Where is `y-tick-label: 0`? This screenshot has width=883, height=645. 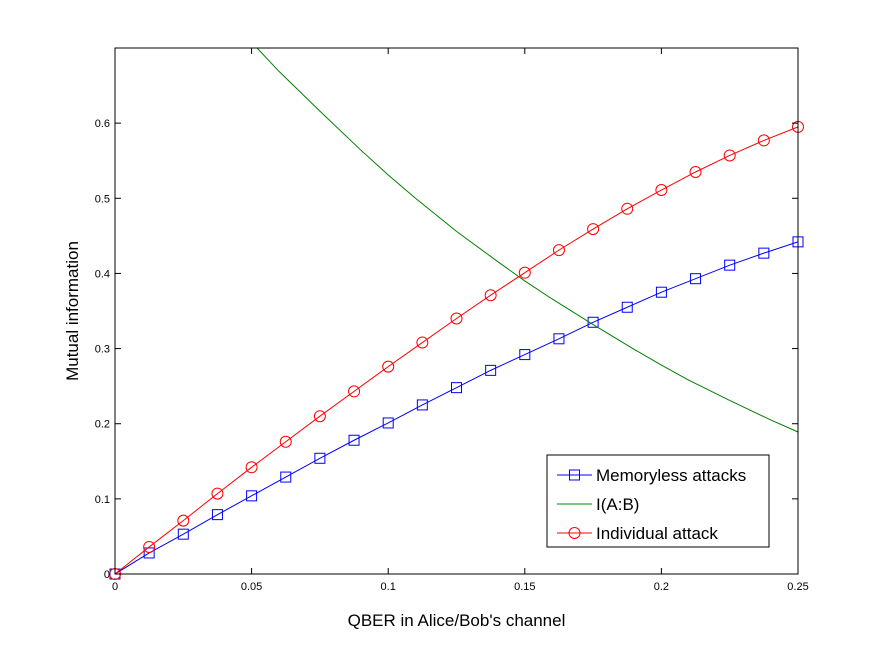 y-tick-label: 0 is located at coordinates (107, 575).